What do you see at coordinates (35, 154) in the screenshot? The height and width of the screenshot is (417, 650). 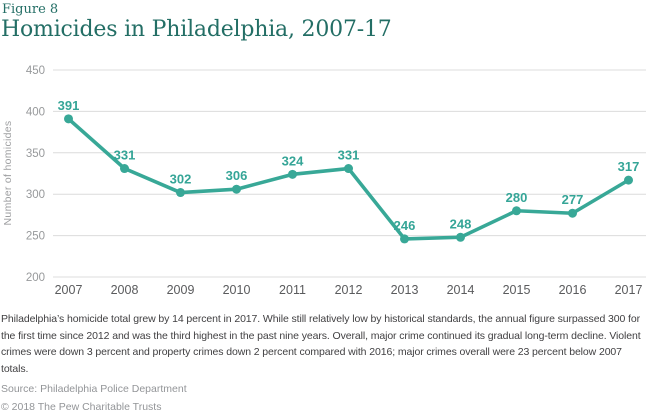 I see `y-tick-label: 350` at bounding box center [35, 154].